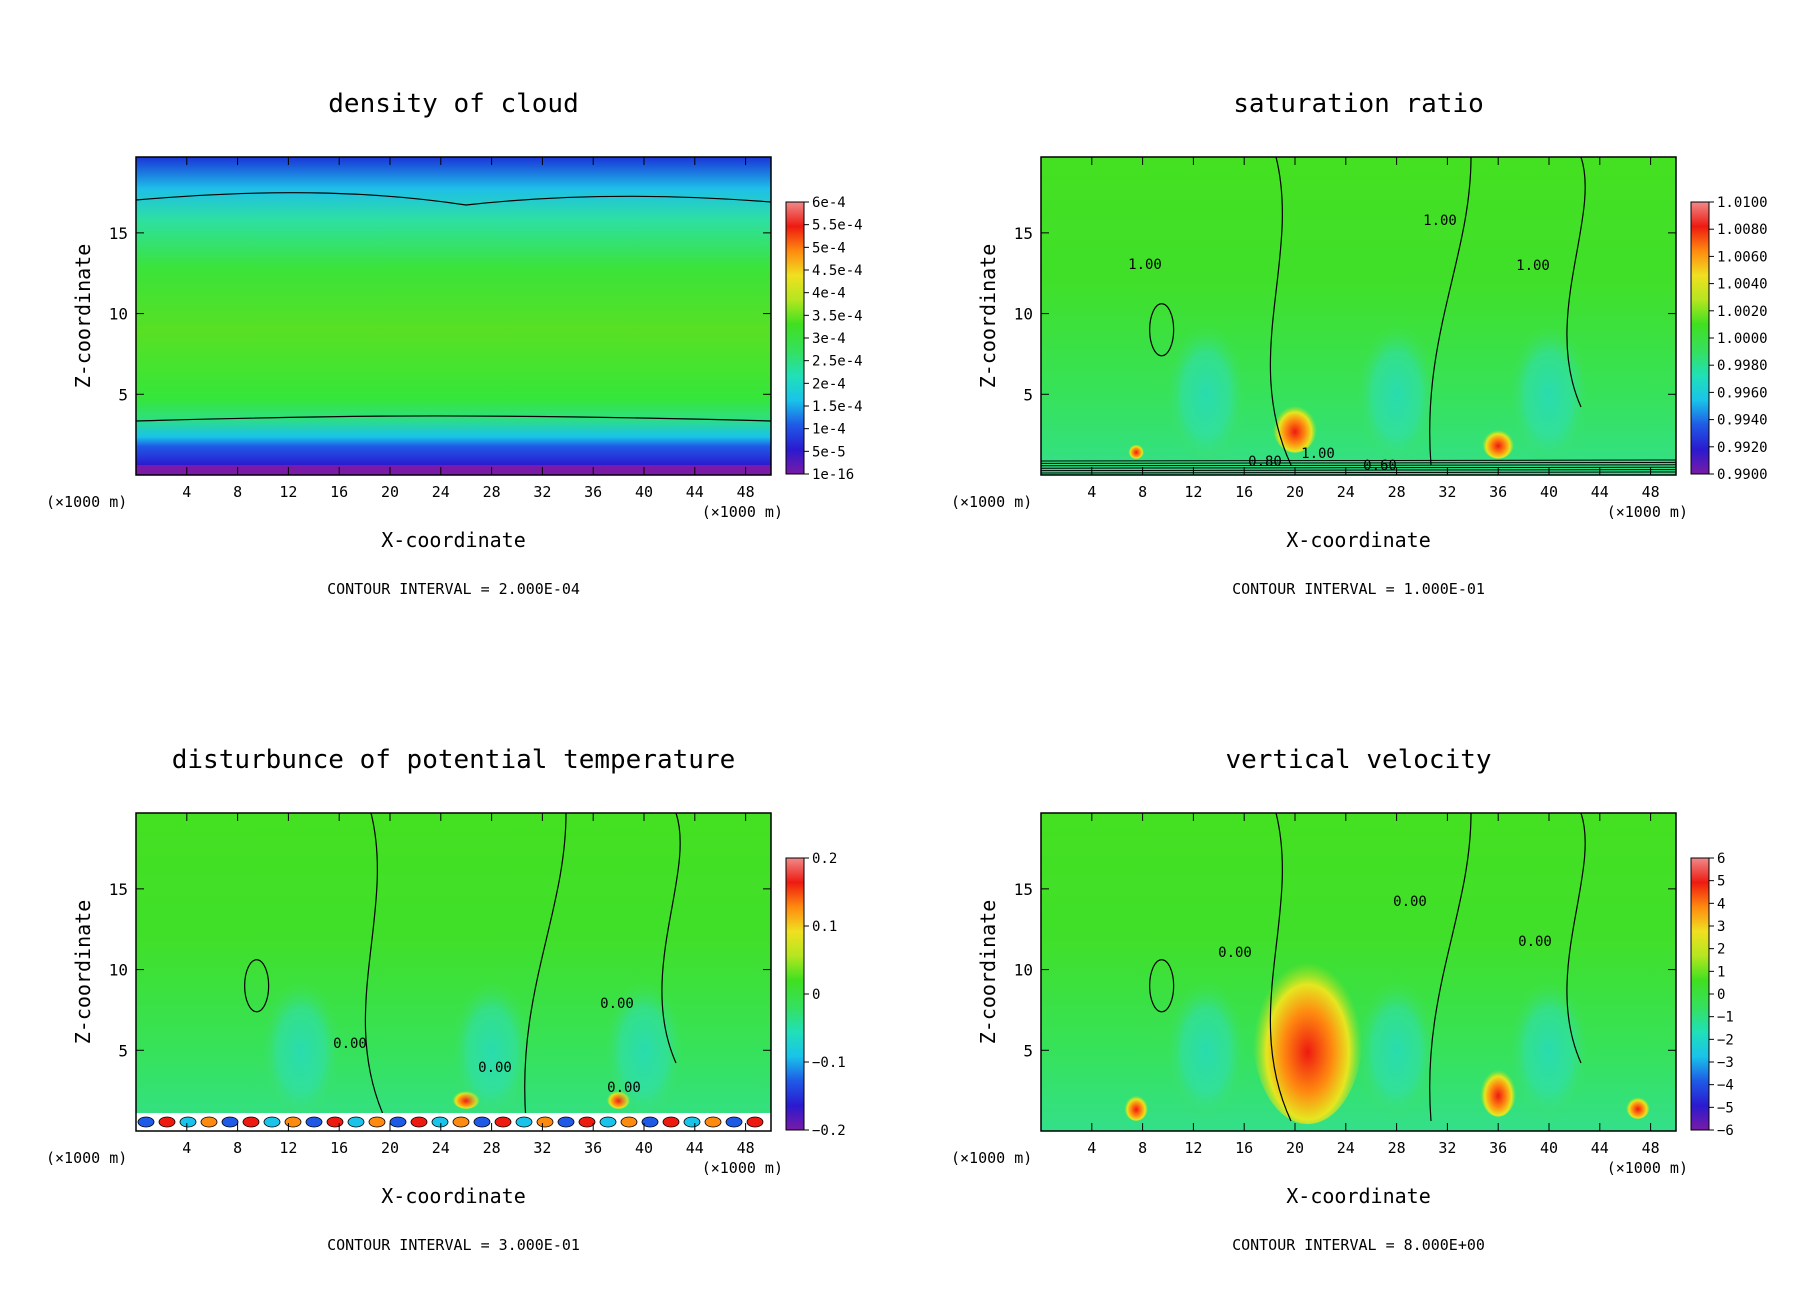 This screenshot has width=1808, height=1312. Describe the element at coordinates (1742, 448) in the screenshot. I see `colorbar-label: 0.9920` at that location.